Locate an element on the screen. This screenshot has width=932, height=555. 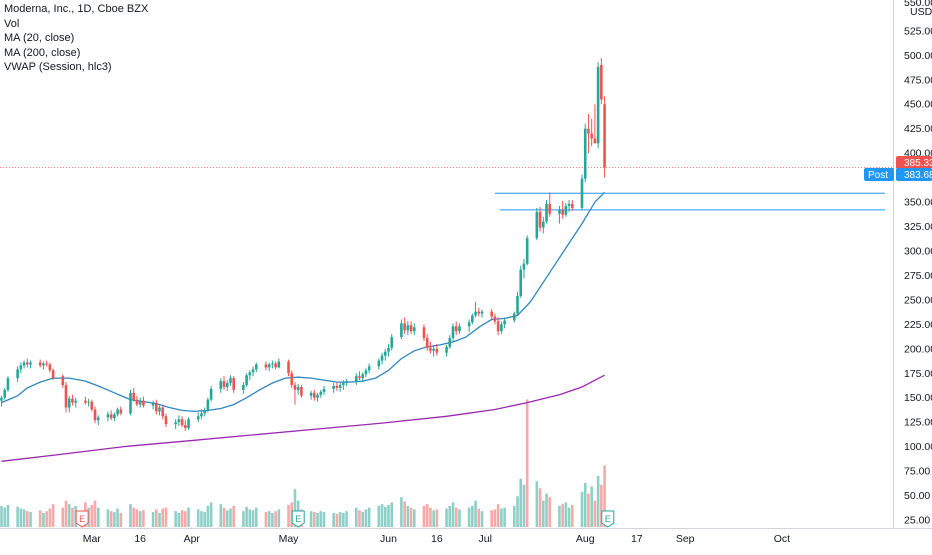
time-axis: Mar 16 Apr May Jun 16 Jul Aug 17 Sep Oct is located at coordinates (436, 539).